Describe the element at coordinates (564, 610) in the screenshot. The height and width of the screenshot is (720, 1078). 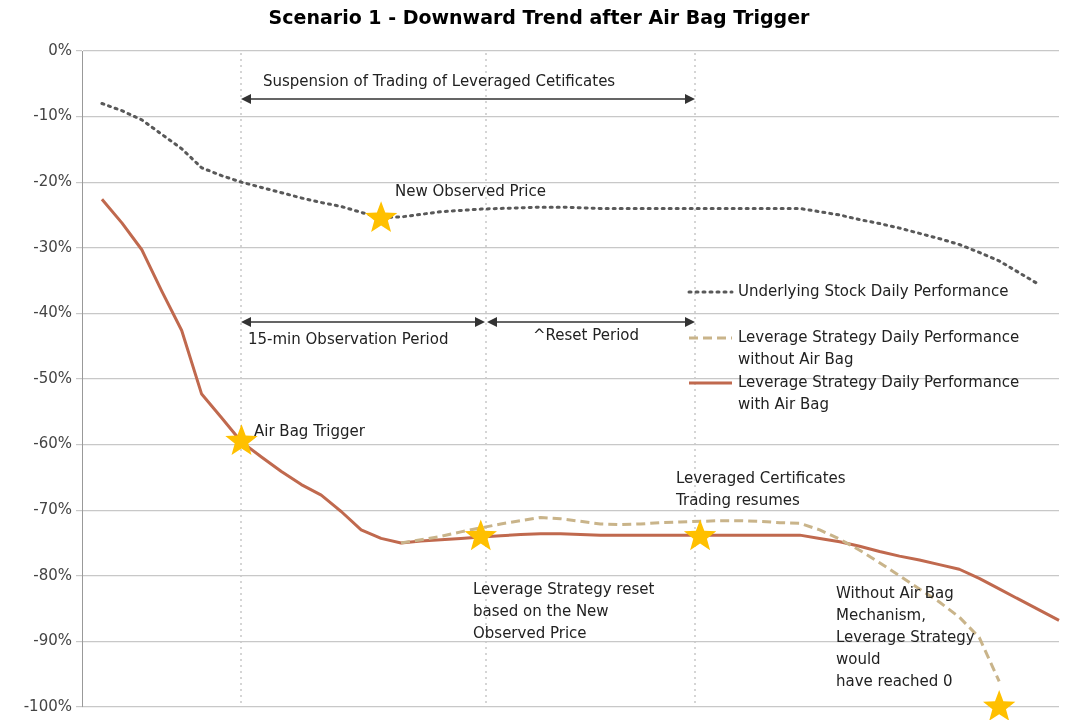
I see `annotation: Leverage Strategy reset based on the New Observed Price` at that location.